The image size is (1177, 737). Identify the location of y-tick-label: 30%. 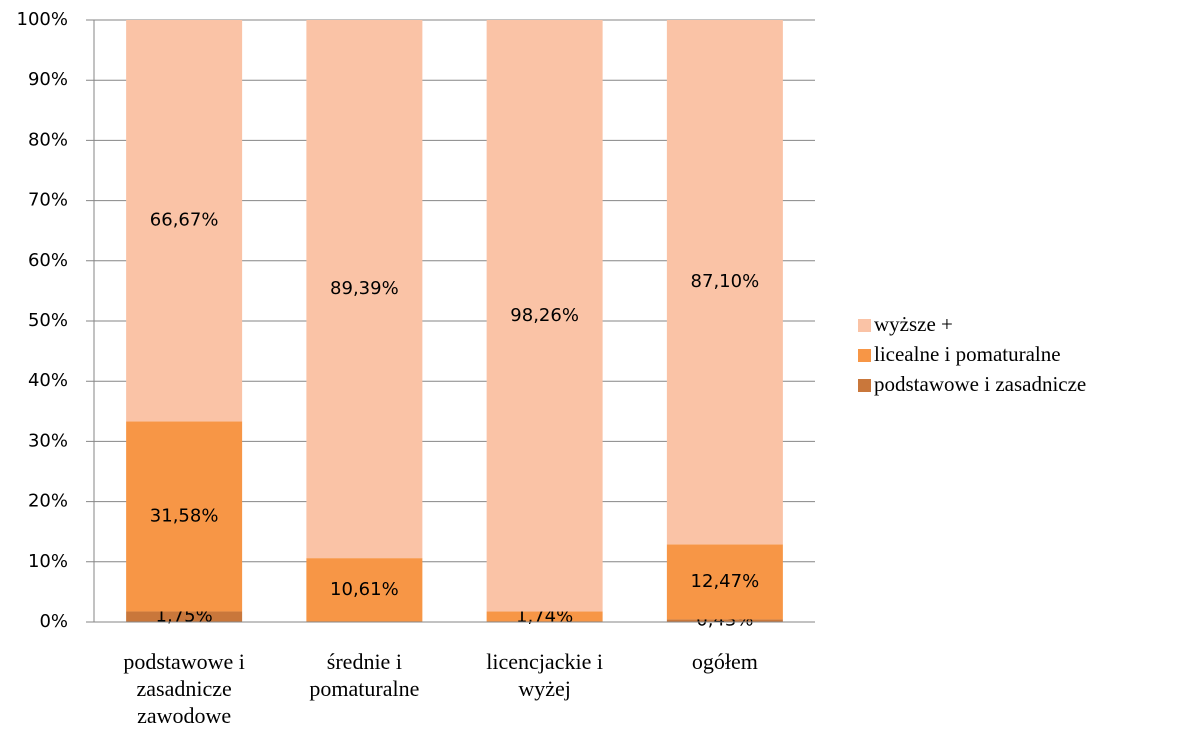
(48, 440).